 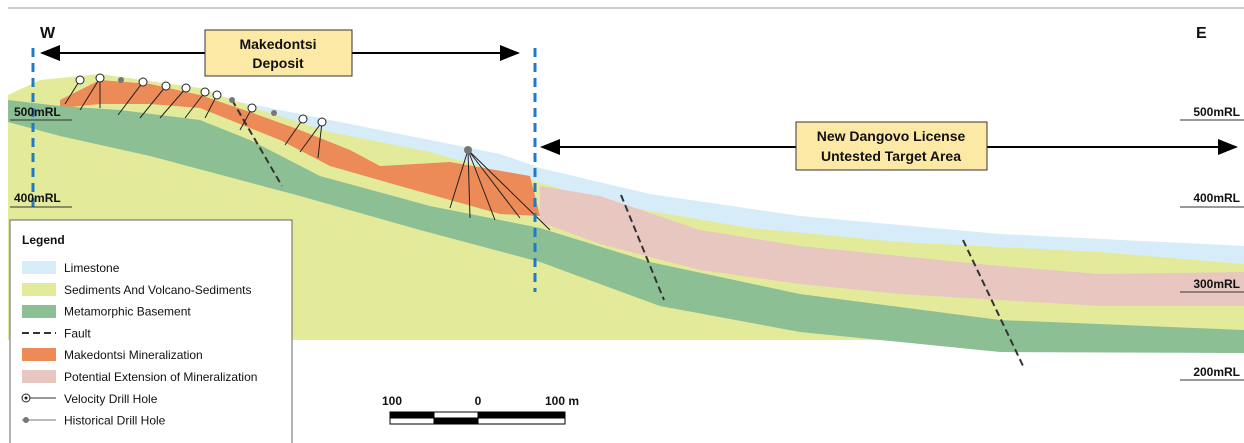 I want to click on legend-item: Velocity Drill Hole, so click(x=111, y=399).